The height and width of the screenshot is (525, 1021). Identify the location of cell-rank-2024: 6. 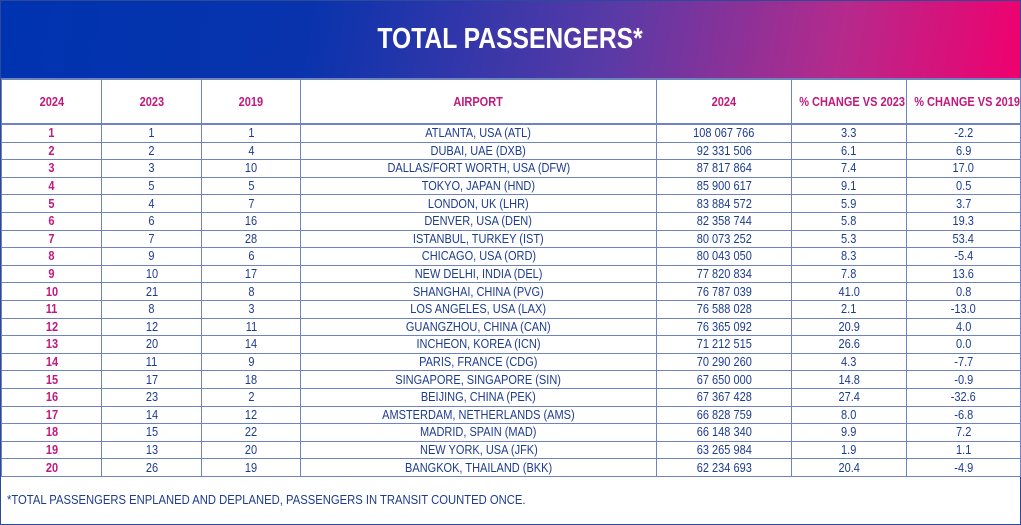
(51, 221).